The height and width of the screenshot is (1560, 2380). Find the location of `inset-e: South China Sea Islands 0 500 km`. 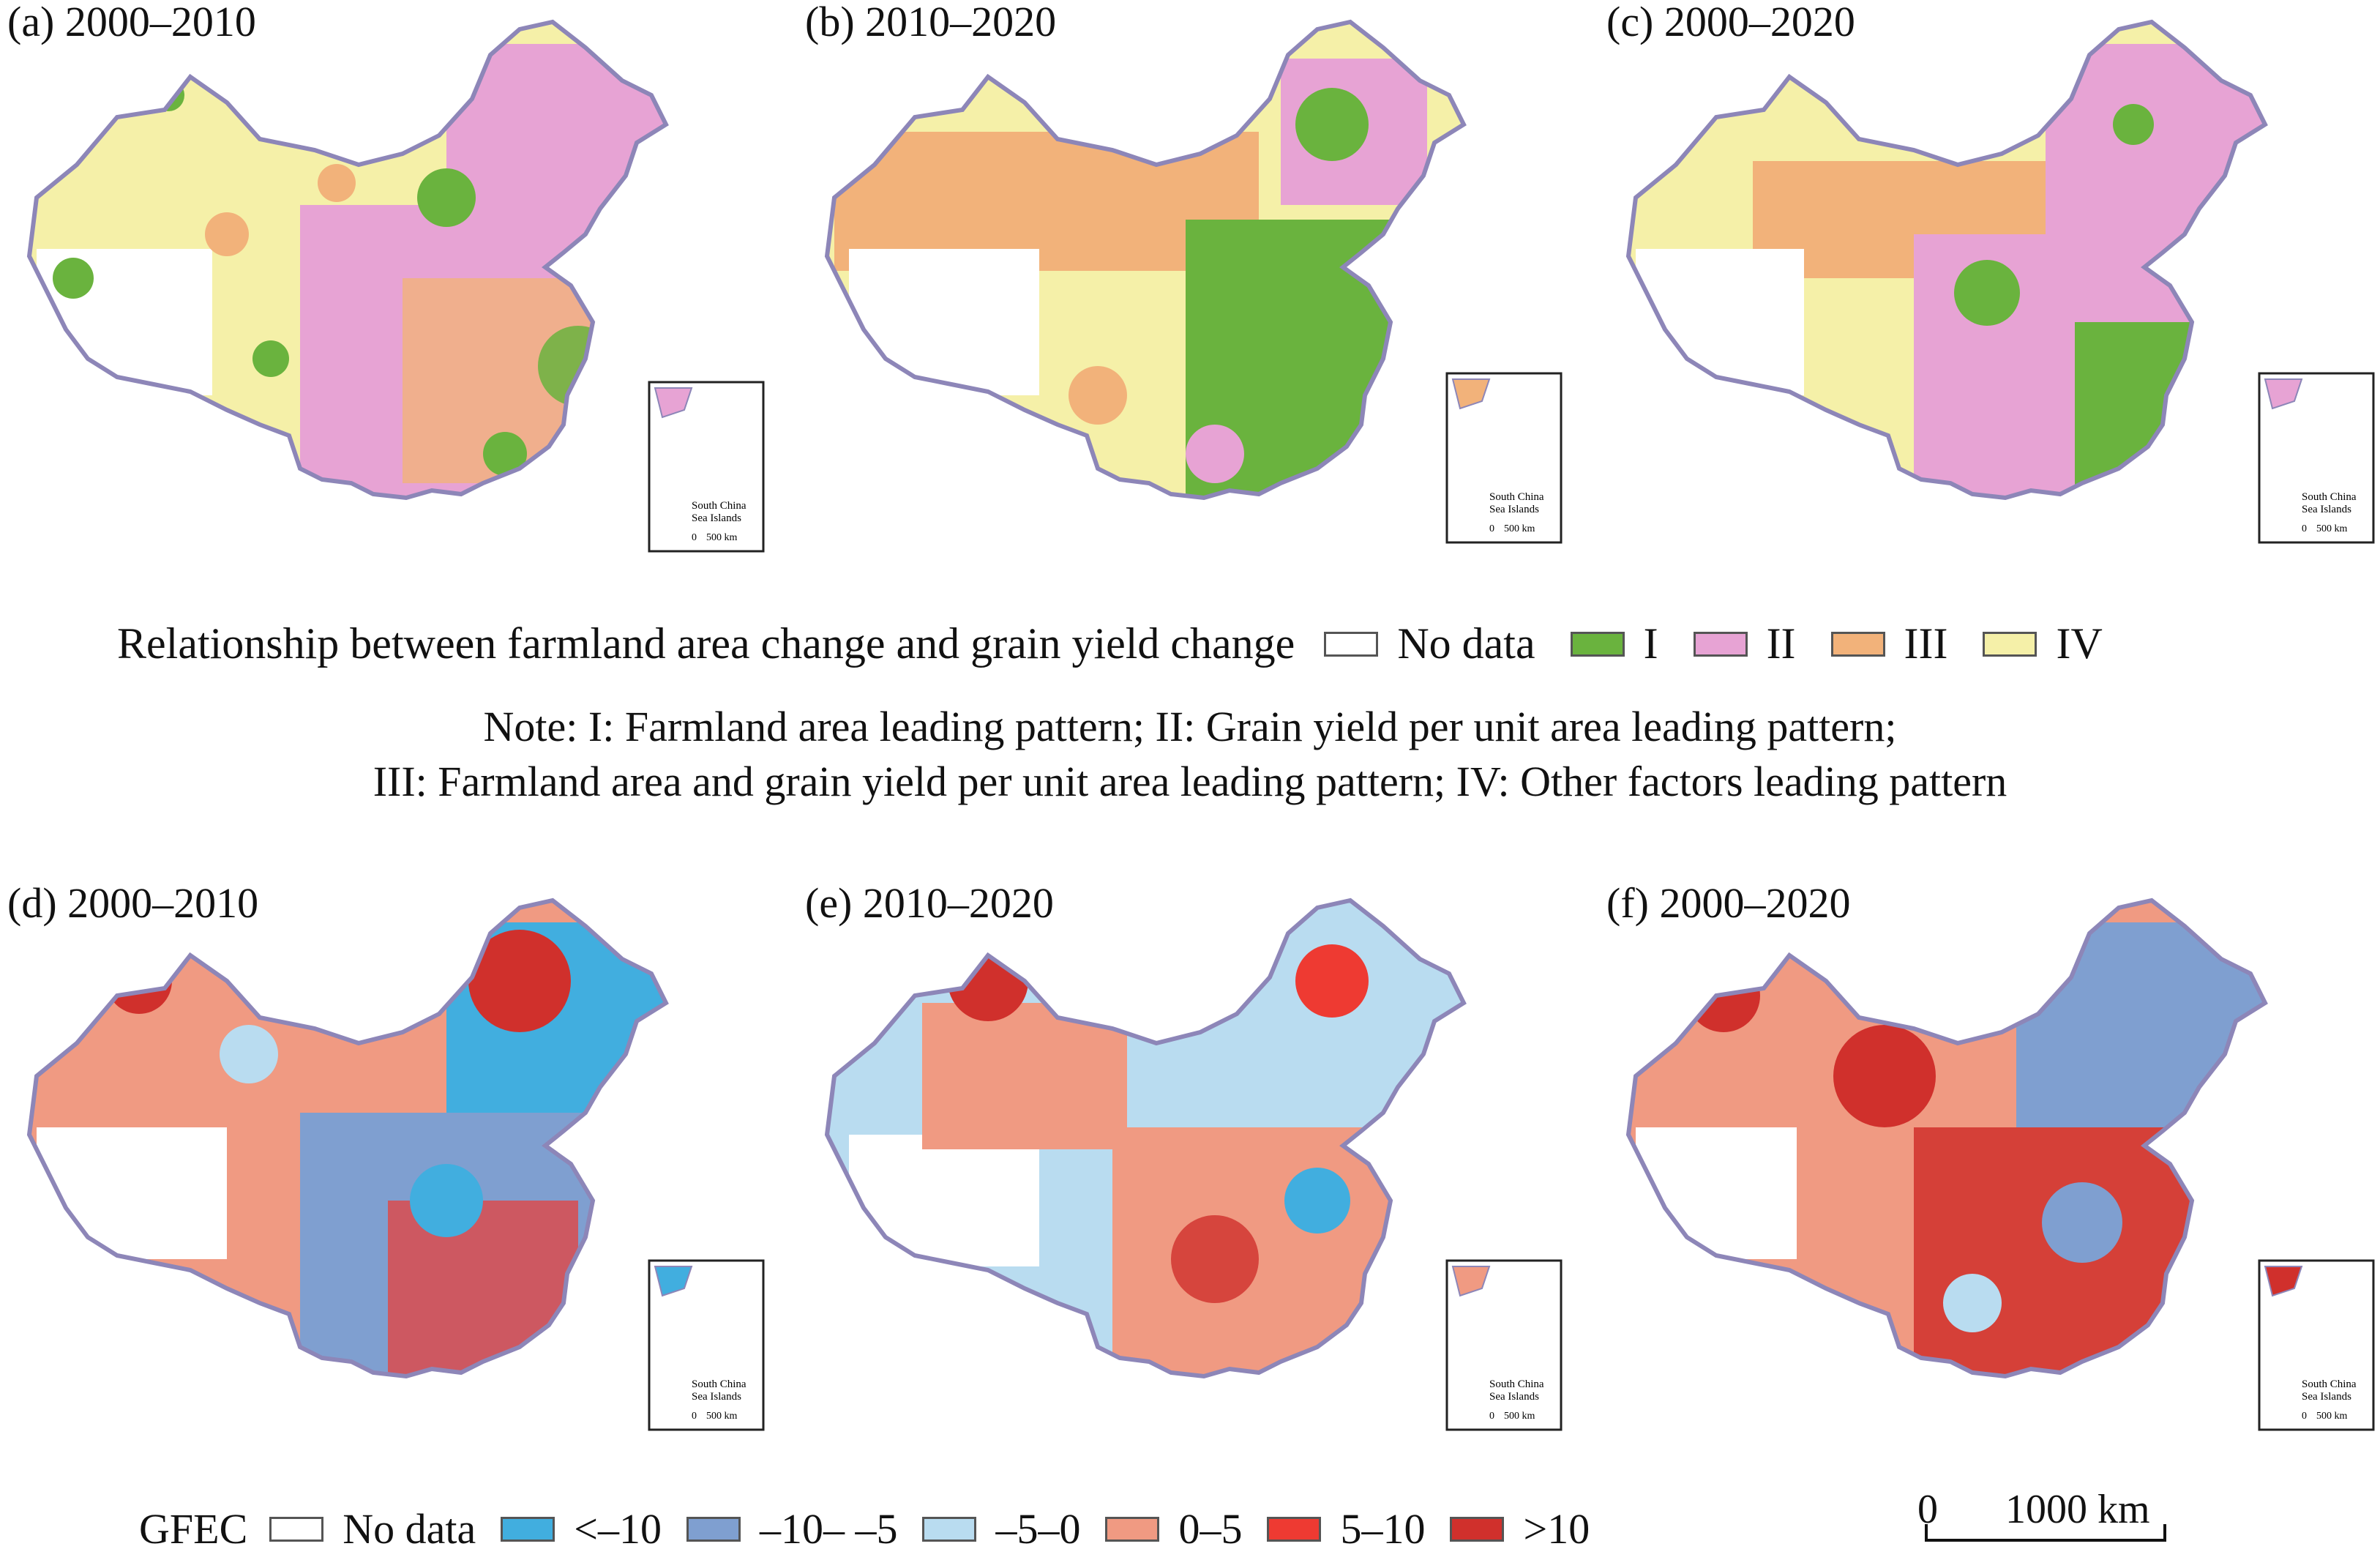

inset-e: South China Sea Islands 0 500 km is located at coordinates (1504, 1345).